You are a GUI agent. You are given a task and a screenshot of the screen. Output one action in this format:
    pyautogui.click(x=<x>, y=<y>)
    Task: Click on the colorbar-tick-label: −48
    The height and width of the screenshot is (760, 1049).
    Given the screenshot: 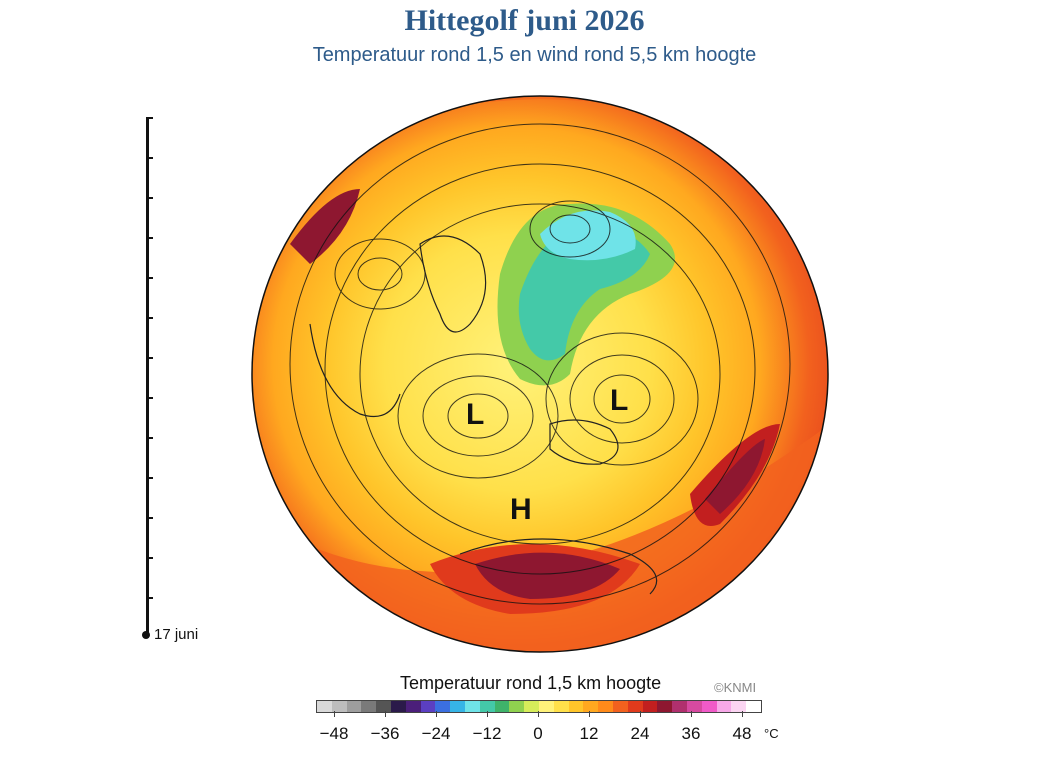 What is the action you would take?
    pyautogui.click(x=334, y=733)
    